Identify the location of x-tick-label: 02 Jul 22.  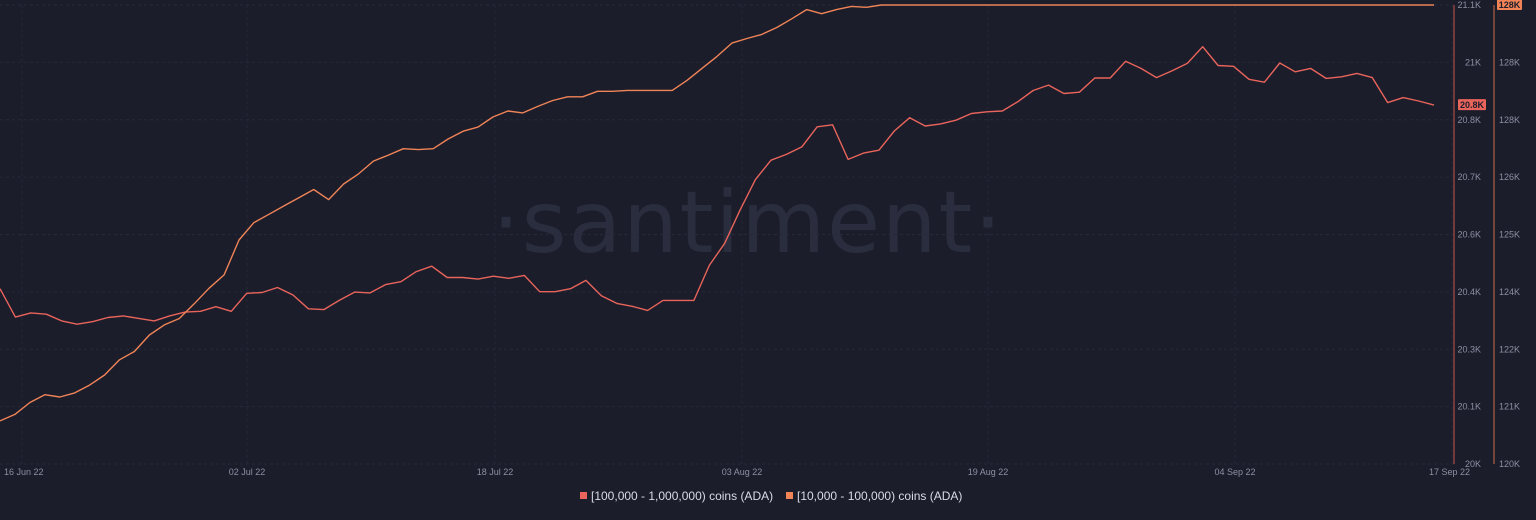
(247, 472).